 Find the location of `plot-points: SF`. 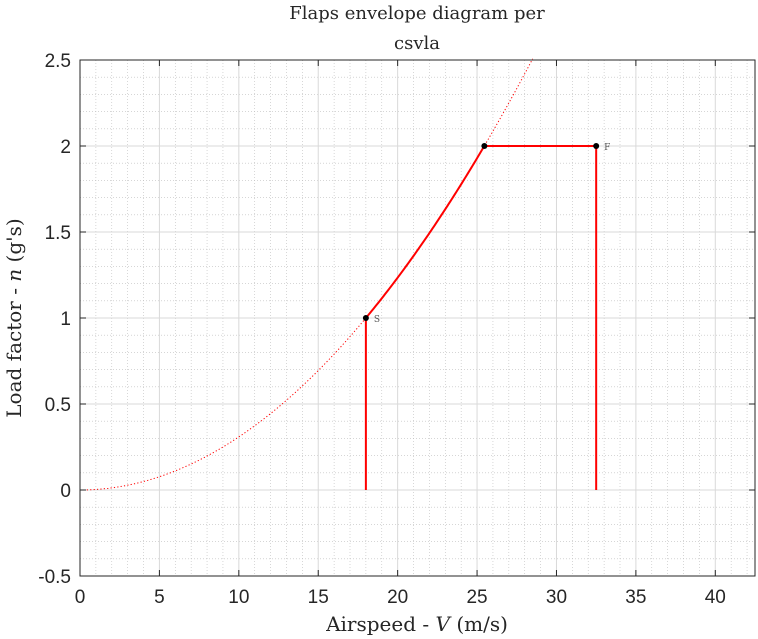

plot-points: SF is located at coordinates (486, 234).